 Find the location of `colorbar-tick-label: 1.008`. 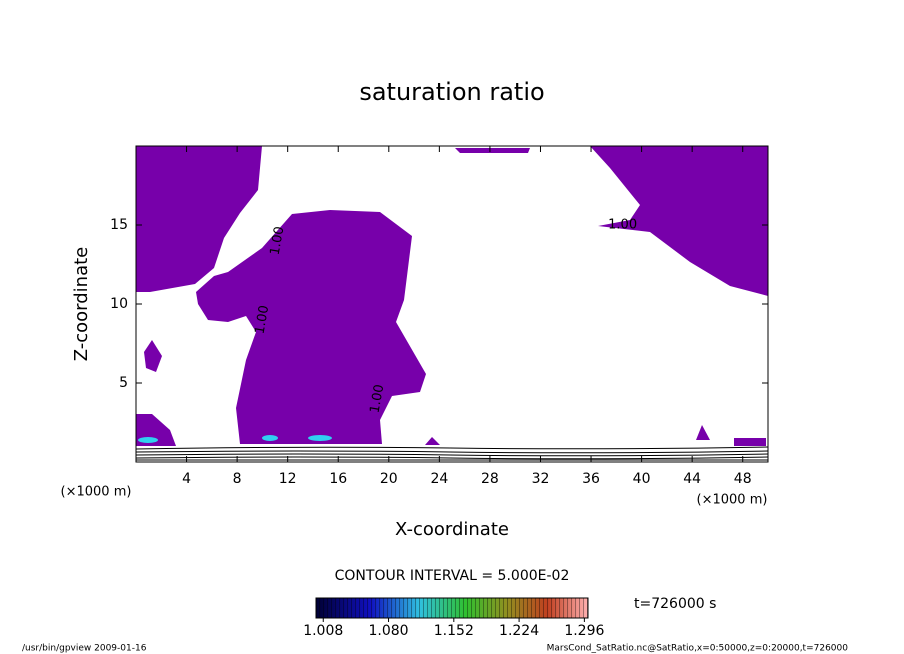

colorbar-tick-label: 1.008 is located at coordinates (323, 631).